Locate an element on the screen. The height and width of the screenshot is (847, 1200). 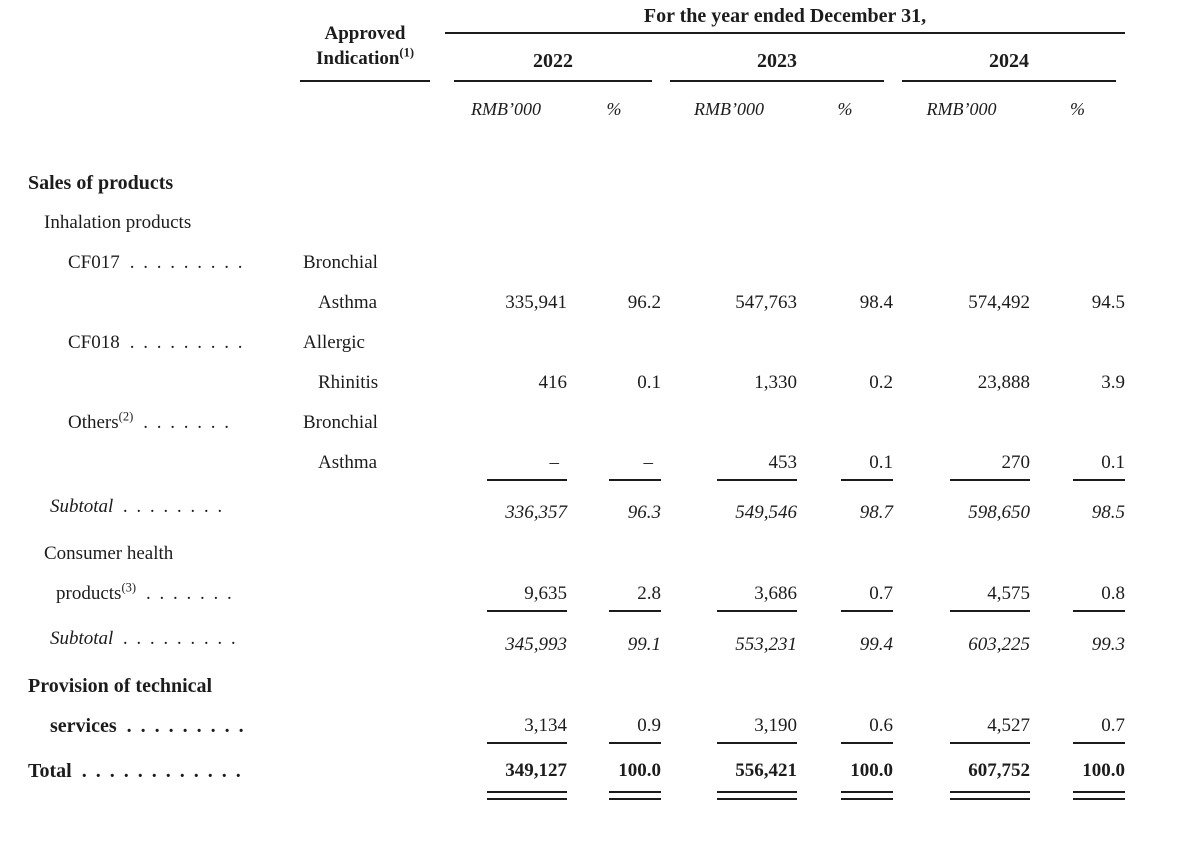
table-row: Provision of technical is located at coordinates (576, 687).